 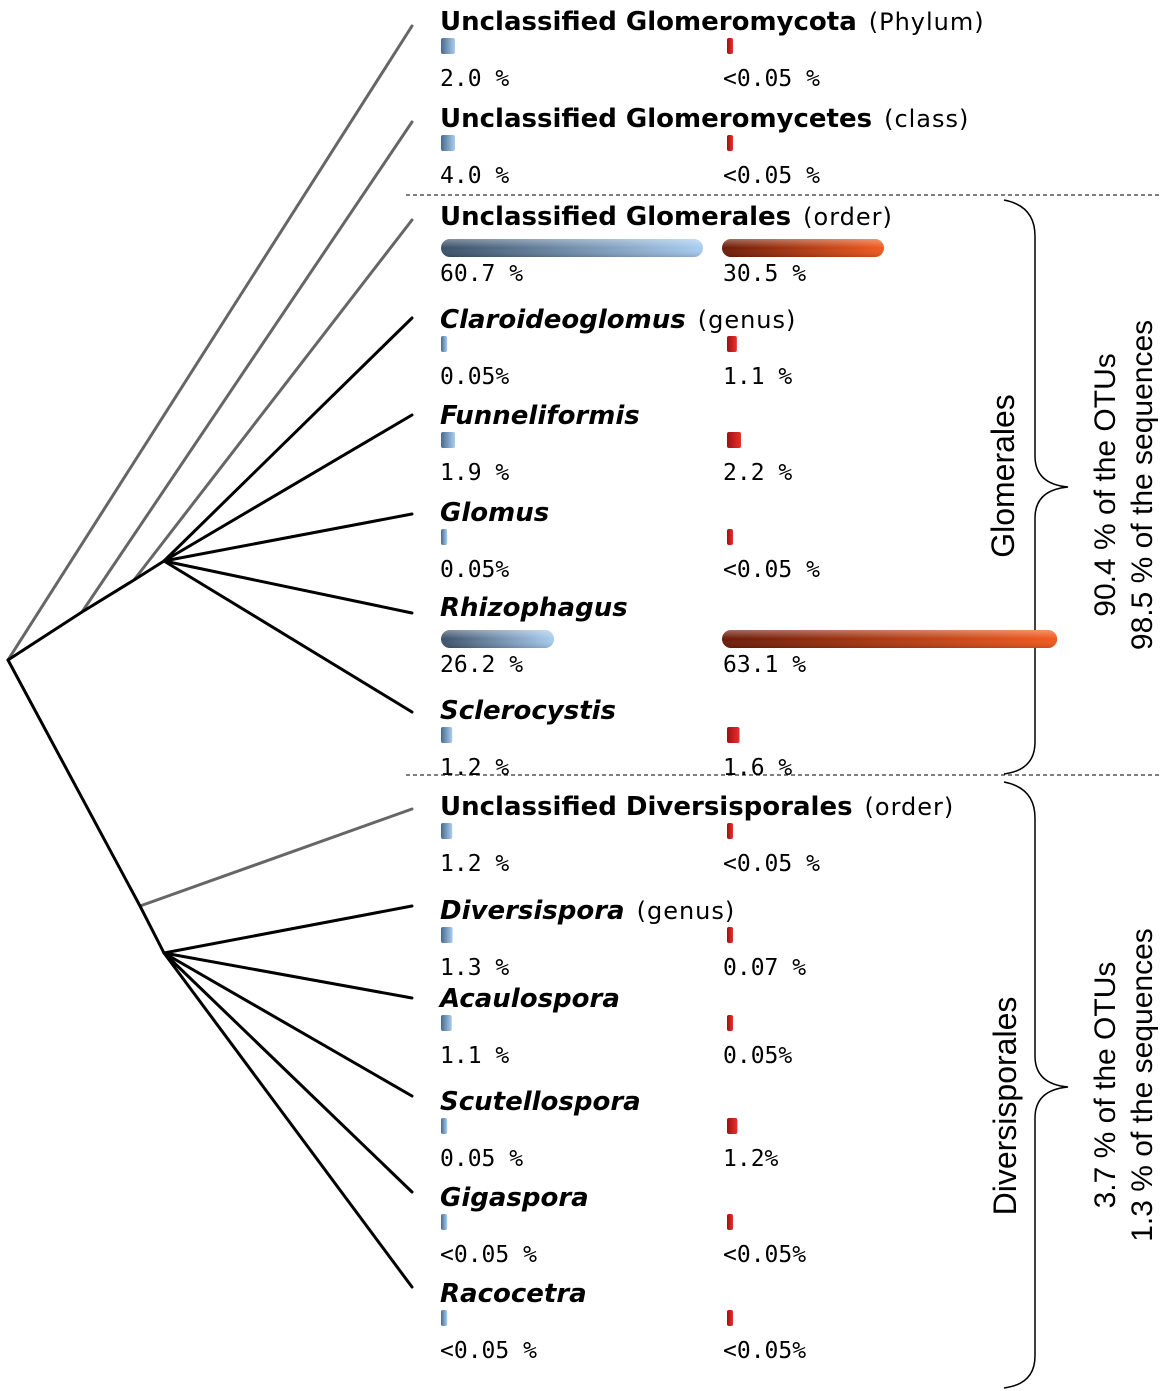 What do you see at coordinates (1105, 1085) in the screenshot?
I see `group-stat-diversisporales-otus: 3.7 % of the OTUs` at bounding box center [1105, 1085].